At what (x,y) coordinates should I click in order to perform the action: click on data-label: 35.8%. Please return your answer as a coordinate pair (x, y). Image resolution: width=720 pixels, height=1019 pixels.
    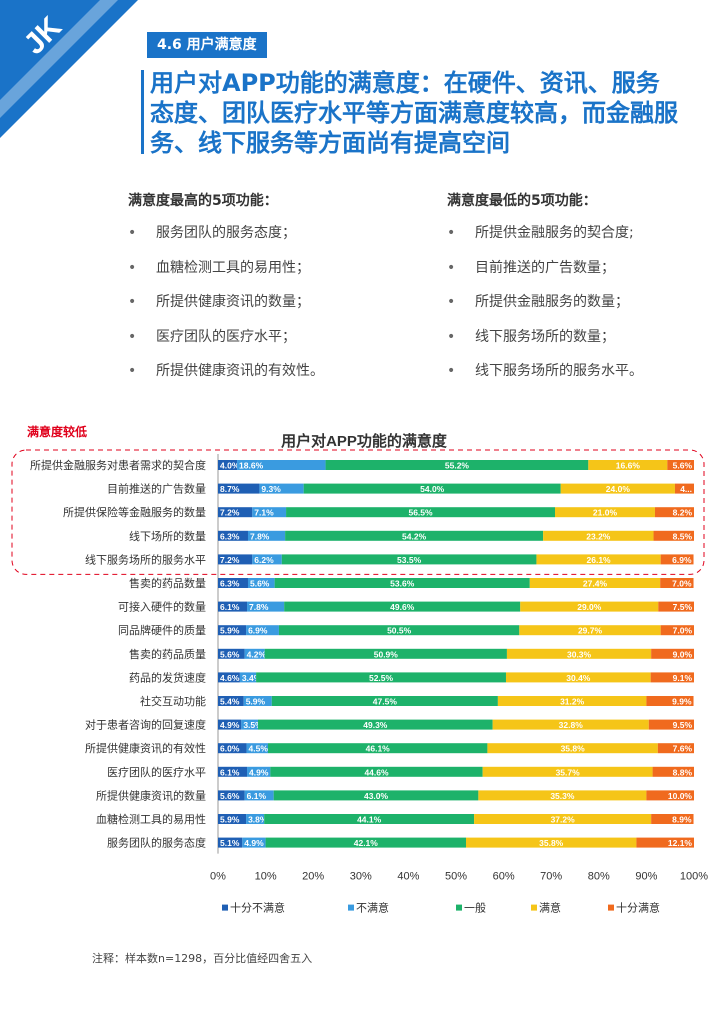
    Looking at the image, I should click on (551, 843).